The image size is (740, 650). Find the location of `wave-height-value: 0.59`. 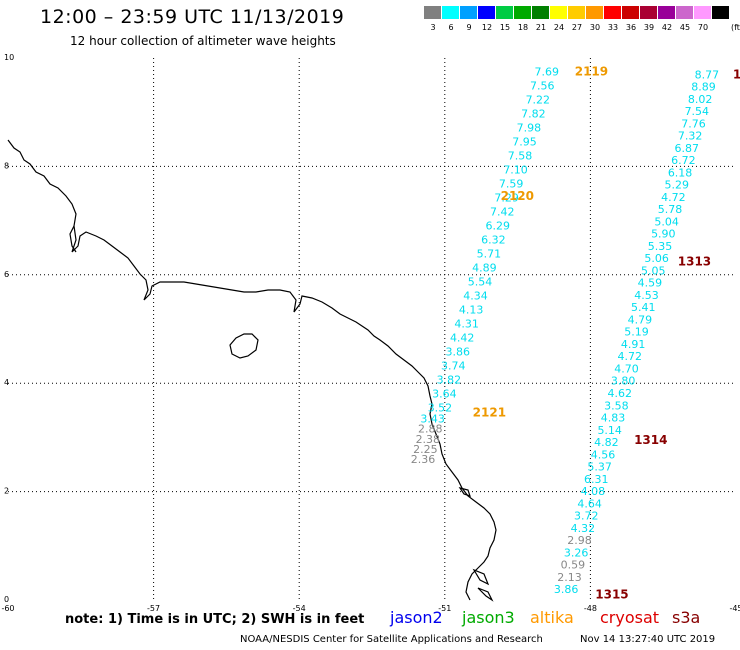

wave-height-value: 0.59 is located at coordinates (573, 565).